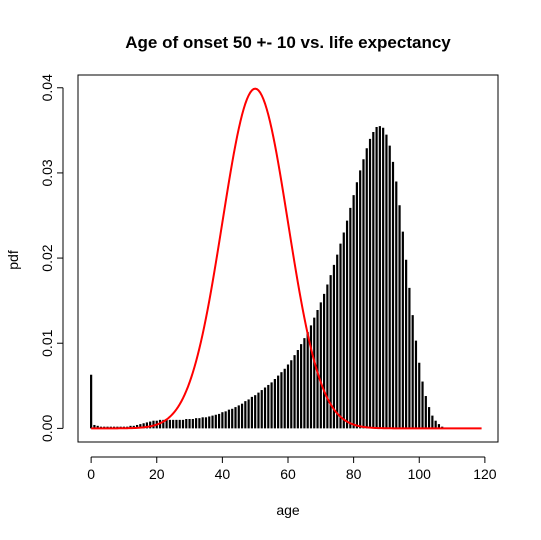 Image resolution: width=541 pixels, height=540 pixels. I want to click on y-tick-label: 0.03, so click(47, 172).